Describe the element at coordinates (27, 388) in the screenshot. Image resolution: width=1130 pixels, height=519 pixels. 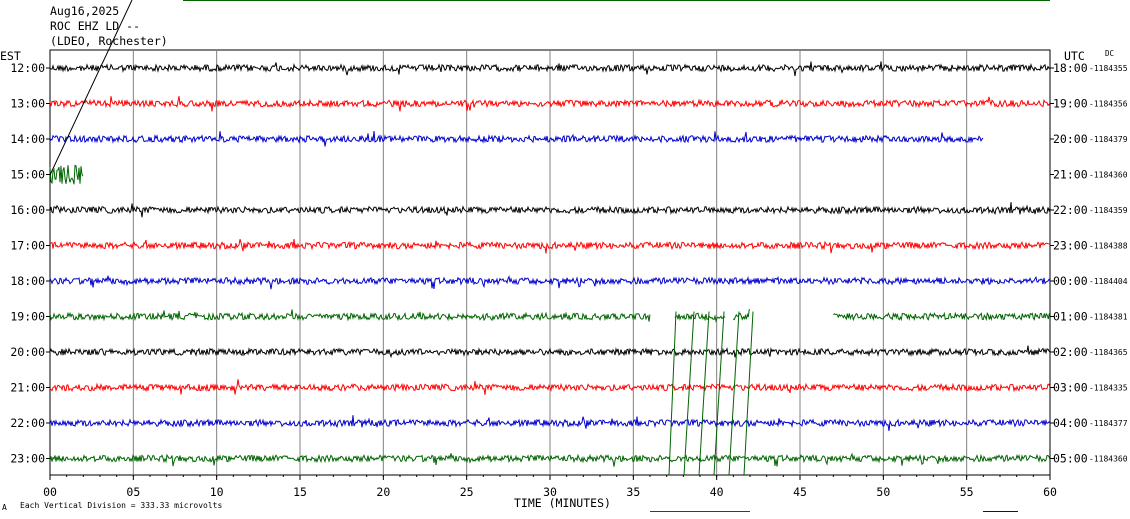
I see `row-est-label: 21:00` at that location.